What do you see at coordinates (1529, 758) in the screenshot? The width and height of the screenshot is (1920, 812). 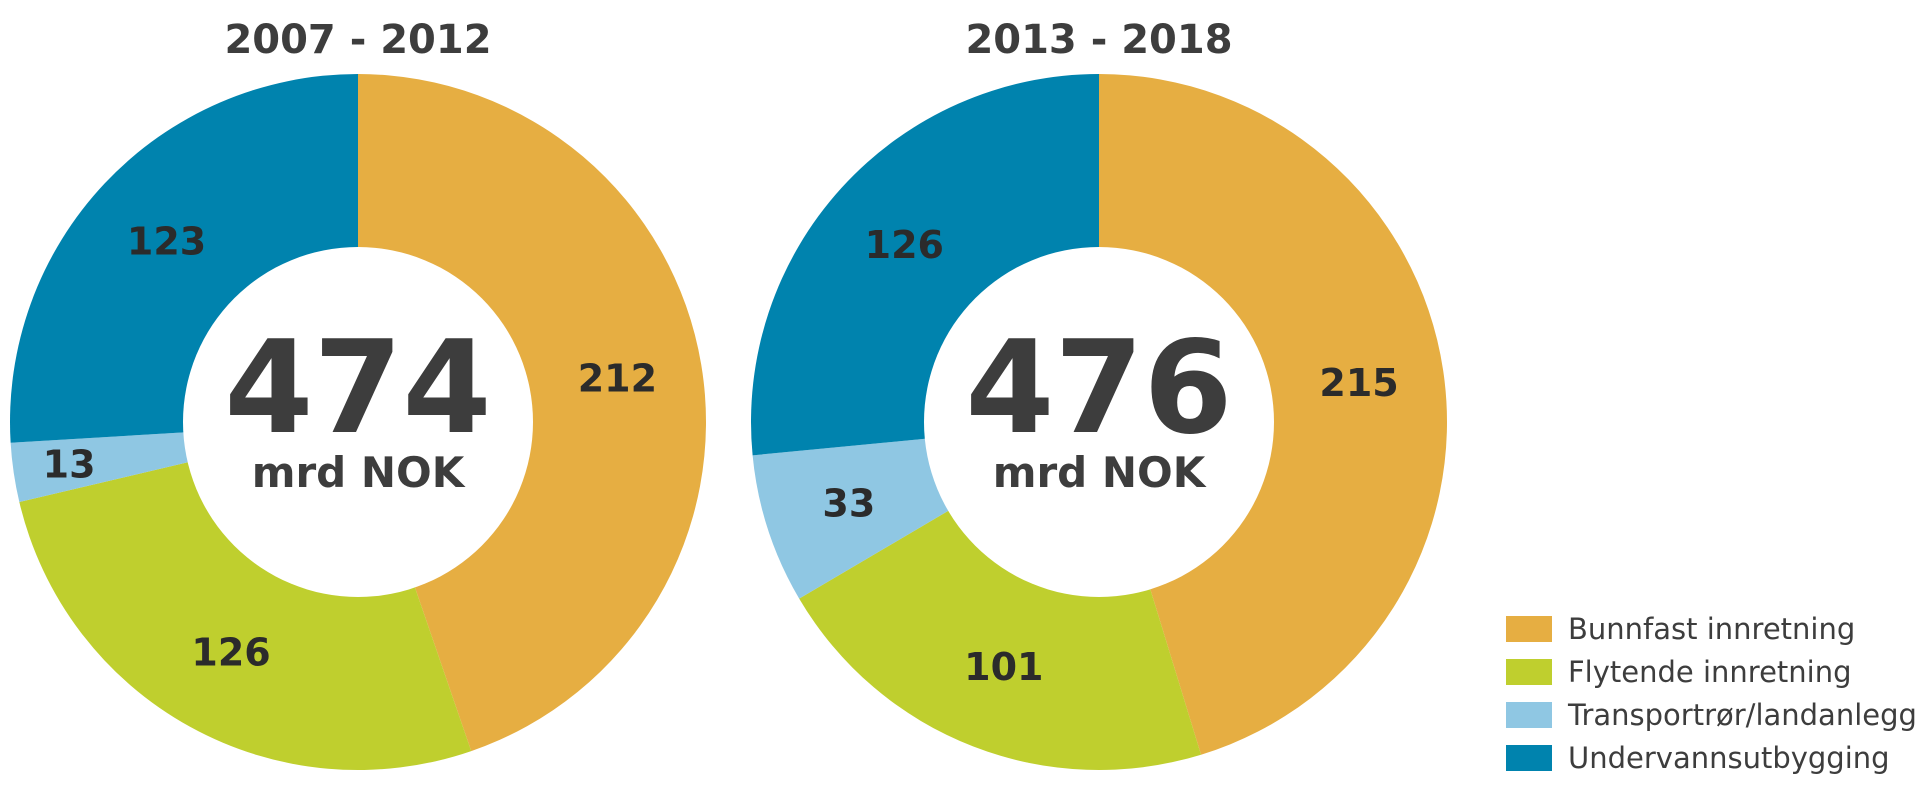 I see `legend-swatch-undervannsutbygging` at bounding box center [1529, 758].